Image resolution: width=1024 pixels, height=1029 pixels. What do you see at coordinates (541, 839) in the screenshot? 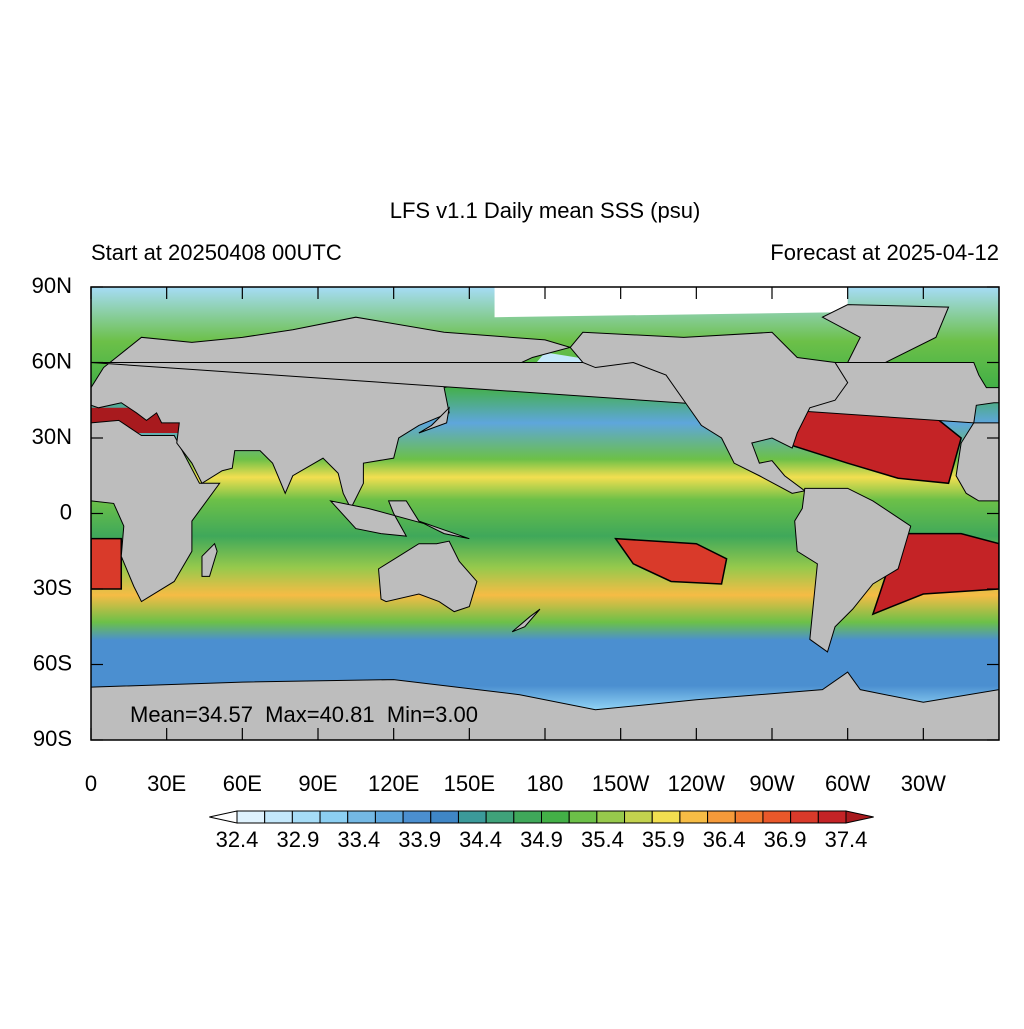
I see `colorbar-label: 34.9` at bounding box center [541, 839].